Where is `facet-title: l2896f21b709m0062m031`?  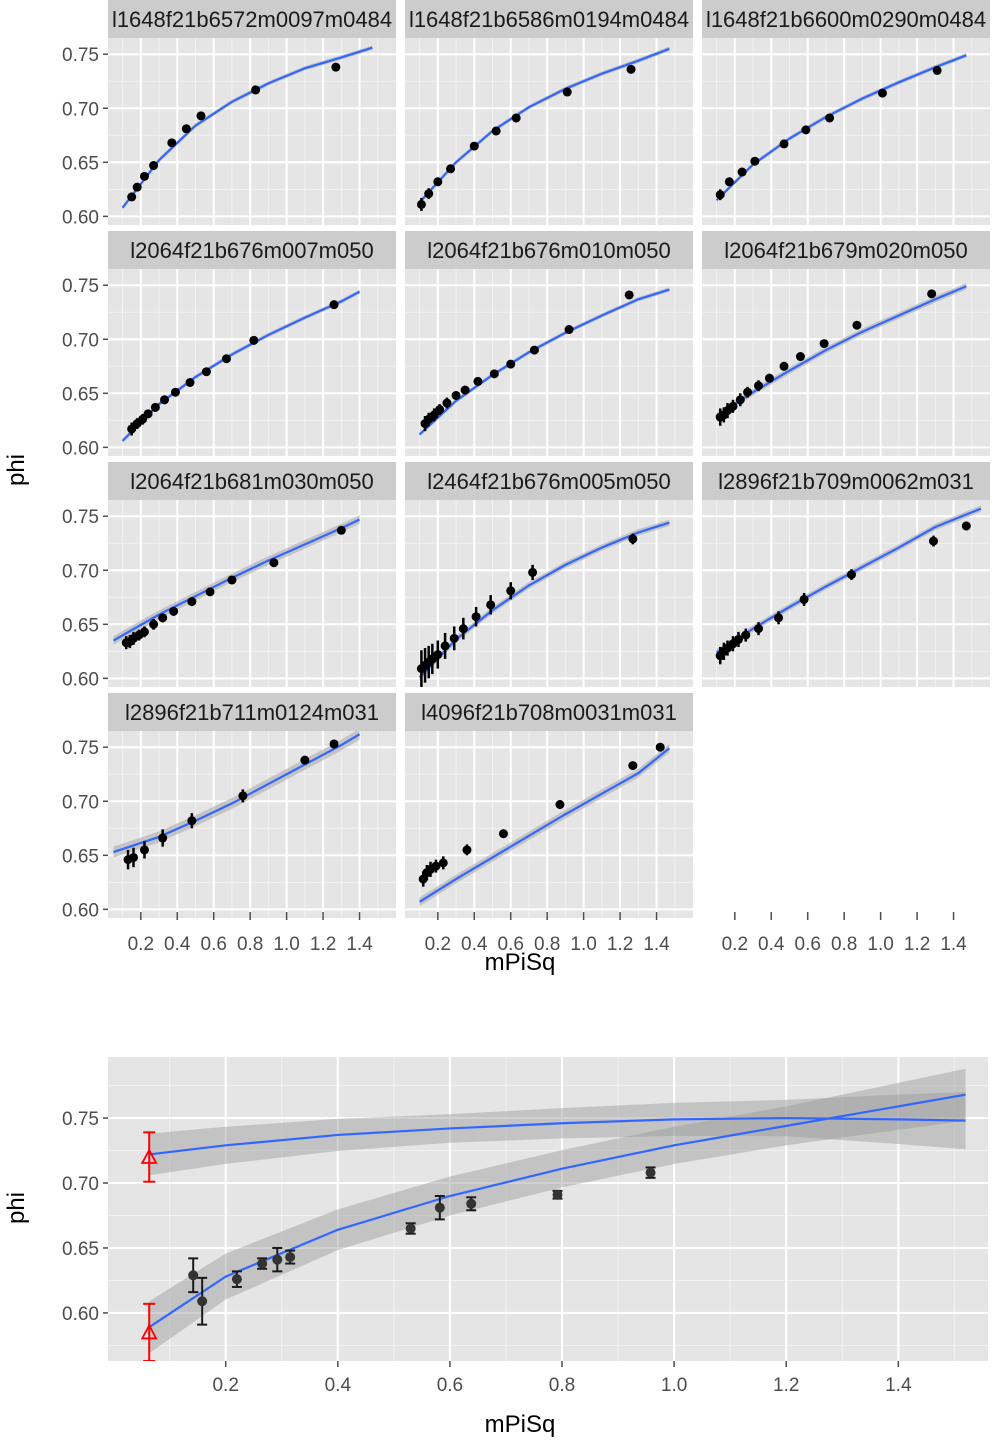 facet-title: l2896f21b709m0062m031 is located at coordinates (846, 481).